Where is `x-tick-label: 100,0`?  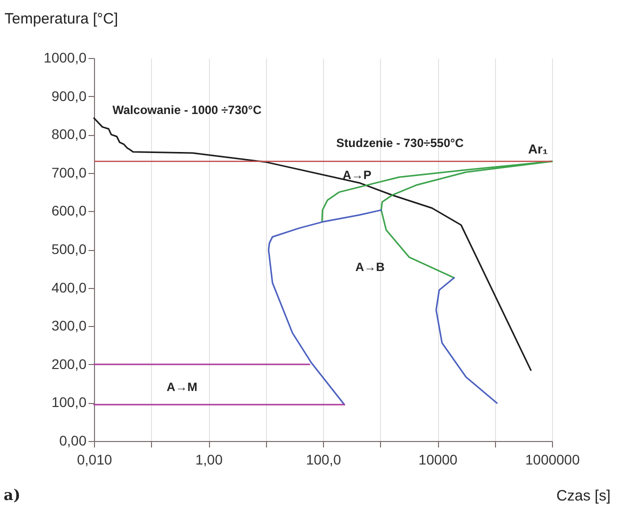
x-tick-label: 100,0 is located at coordinates (324, 460).